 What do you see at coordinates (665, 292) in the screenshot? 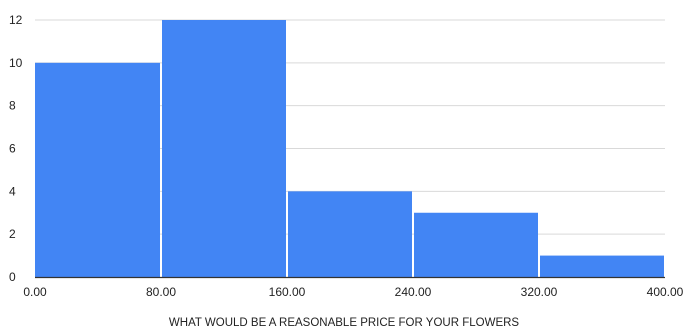
I see `x-tick-label: 400.00` at bounding box center [665, 292].